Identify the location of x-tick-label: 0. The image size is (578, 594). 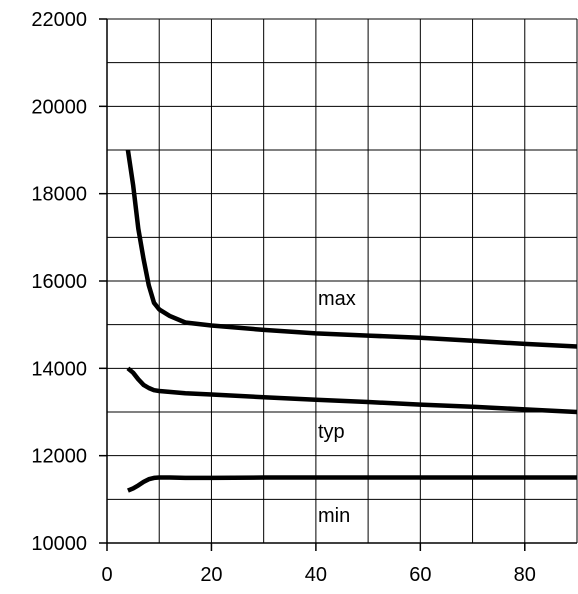
(106, 575).